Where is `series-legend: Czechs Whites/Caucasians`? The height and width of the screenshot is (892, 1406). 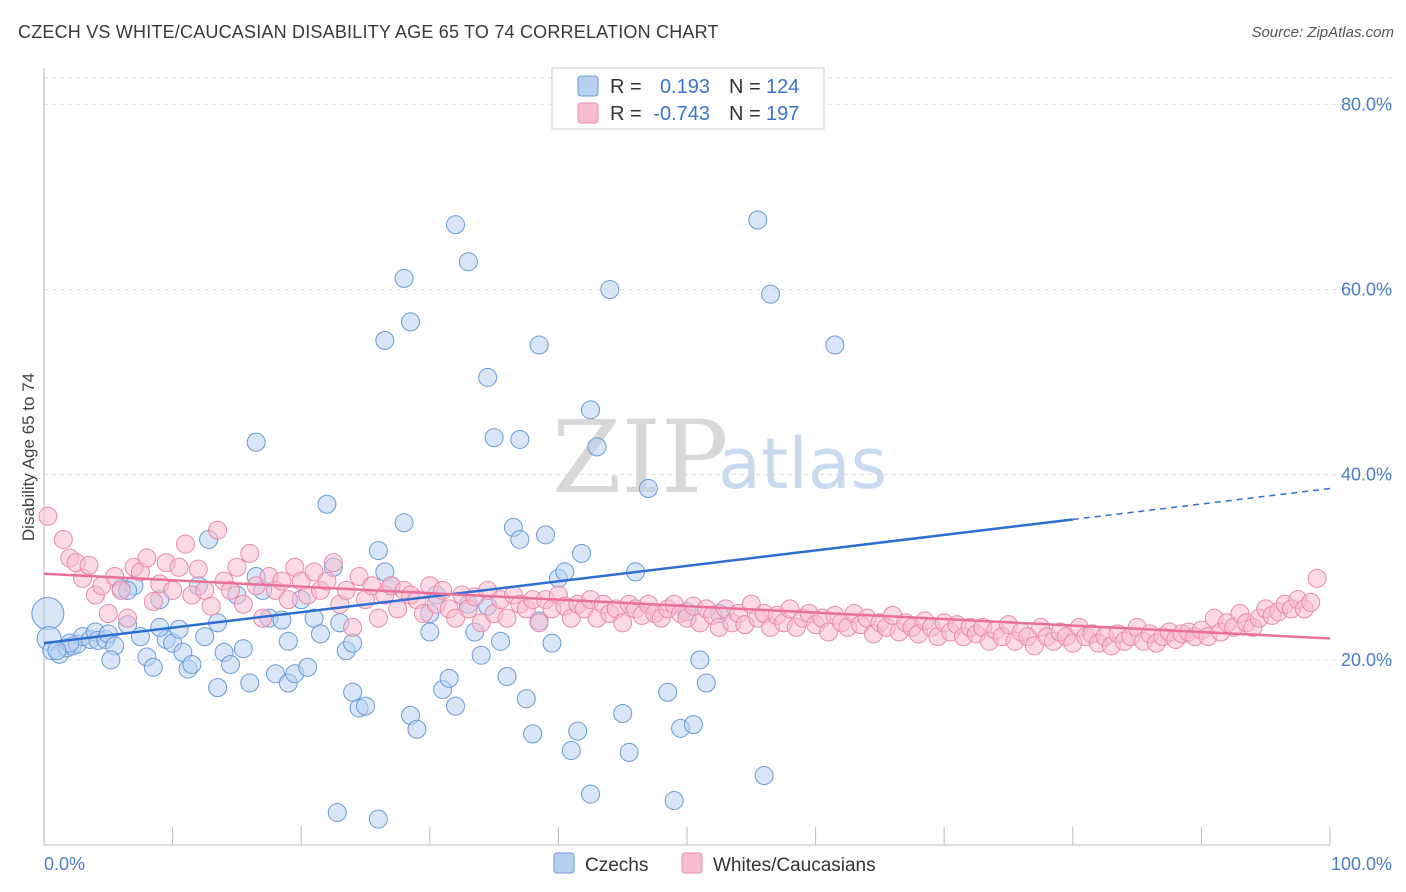
series-legend: Czechs Whites/Caucasians is located at coordinates (714, 864).